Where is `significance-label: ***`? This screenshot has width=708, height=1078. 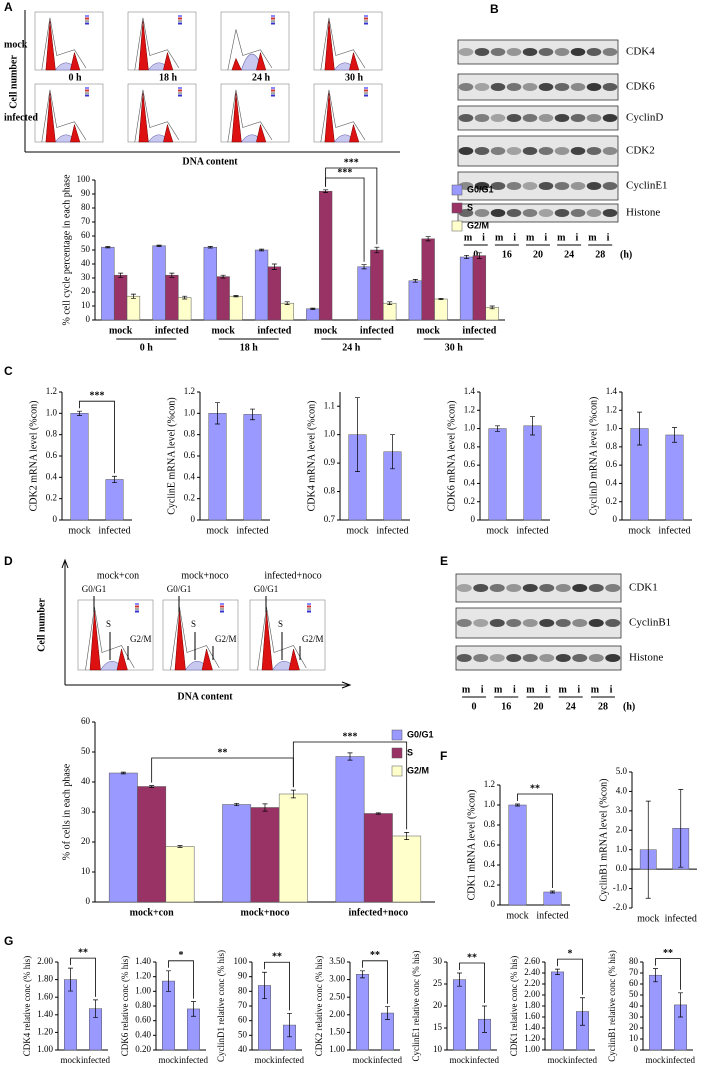 significance-label: *** is located at coordinates (97, 395).